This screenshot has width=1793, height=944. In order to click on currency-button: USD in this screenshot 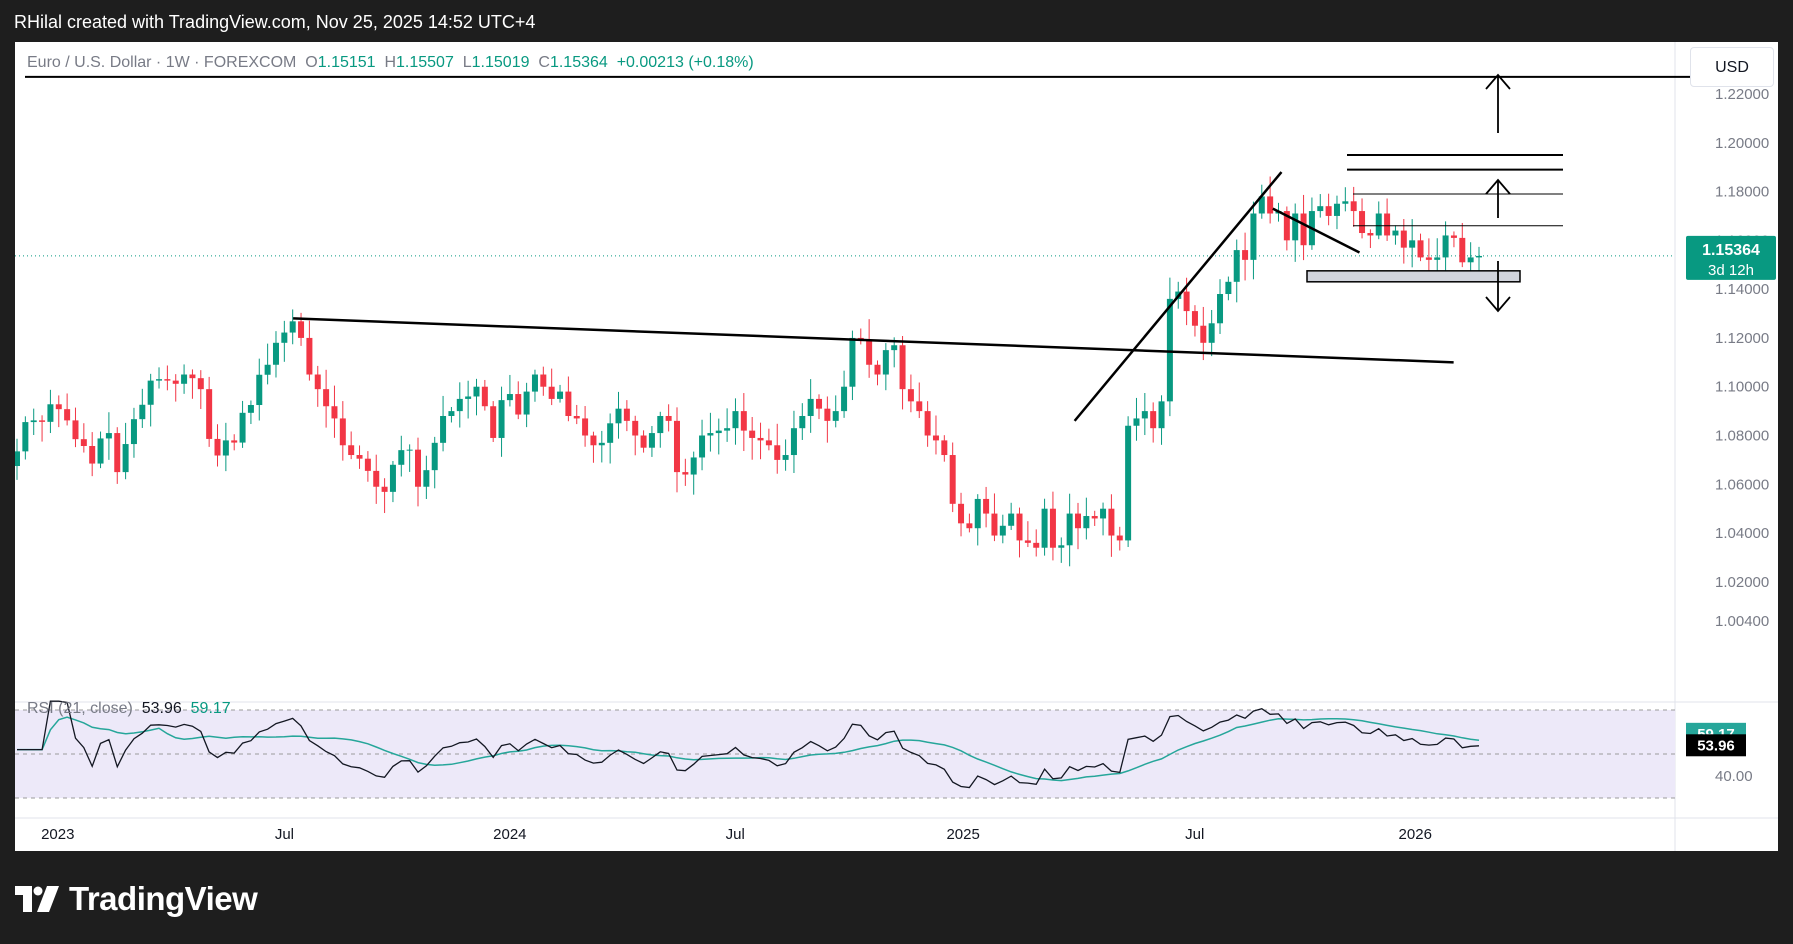, I will do `click(1732, 67)`.